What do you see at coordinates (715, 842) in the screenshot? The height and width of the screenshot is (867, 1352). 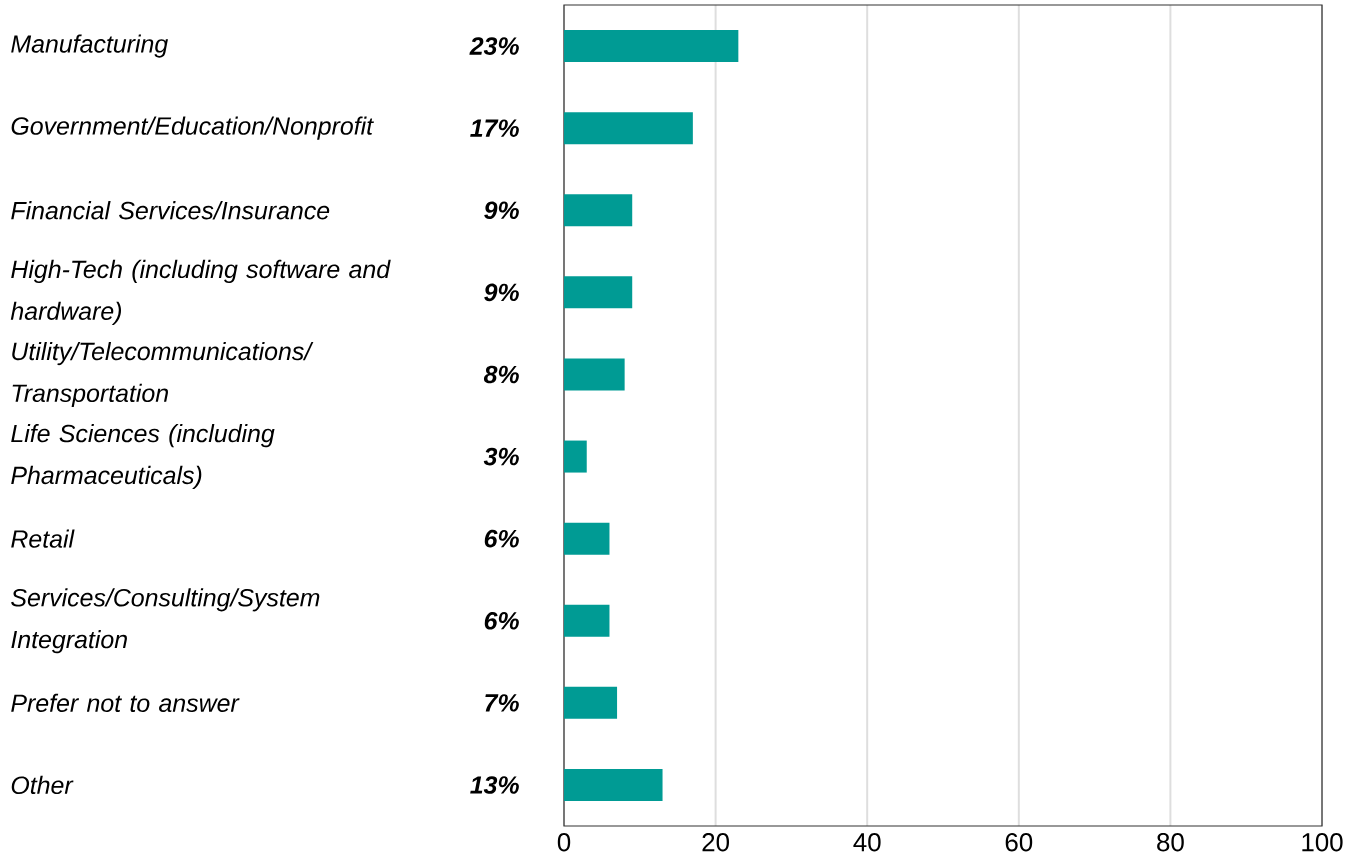 I see `x-tick-label: 20` at bounding box center [715, 842].